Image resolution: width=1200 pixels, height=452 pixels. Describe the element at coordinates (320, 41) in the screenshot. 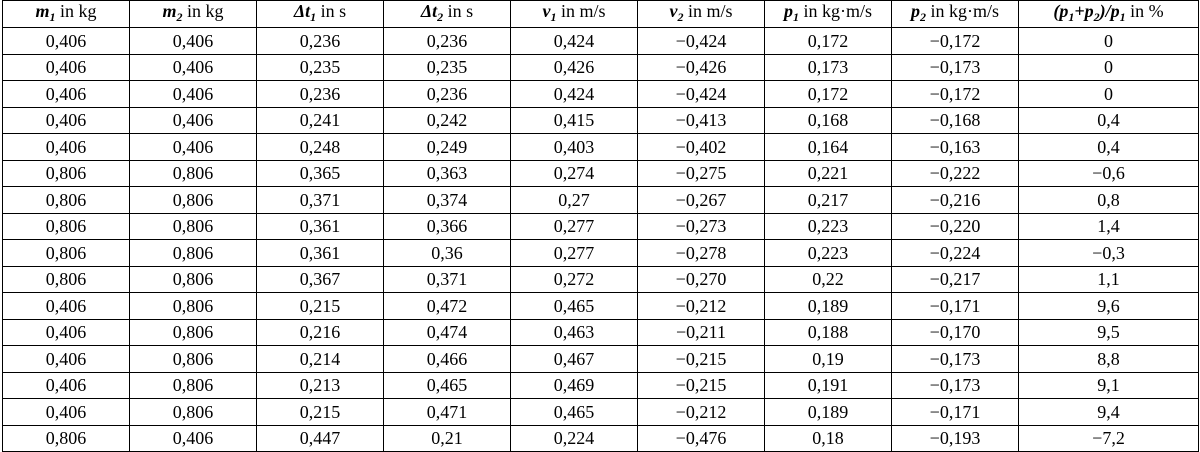

I see `table-cell: 0,236` at that location.